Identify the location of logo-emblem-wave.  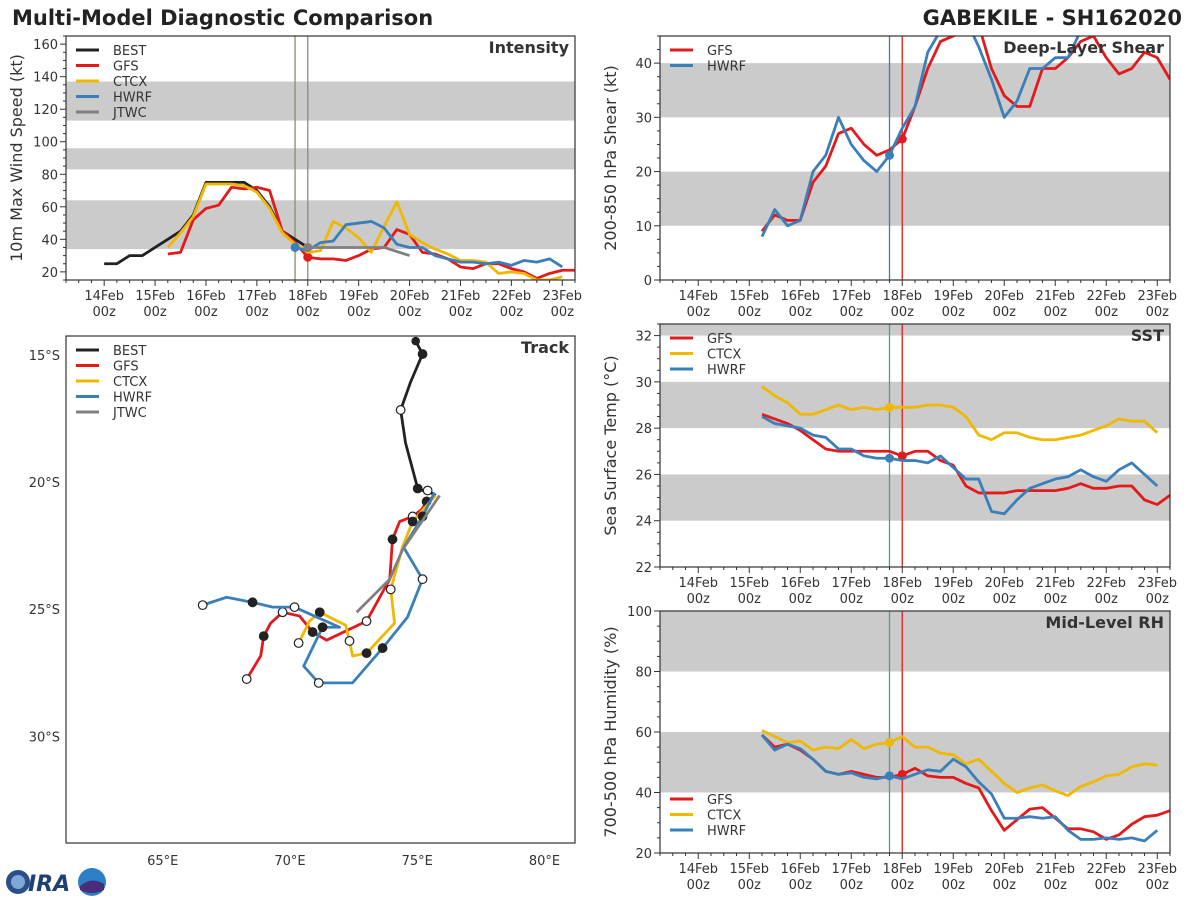
(92, 886).